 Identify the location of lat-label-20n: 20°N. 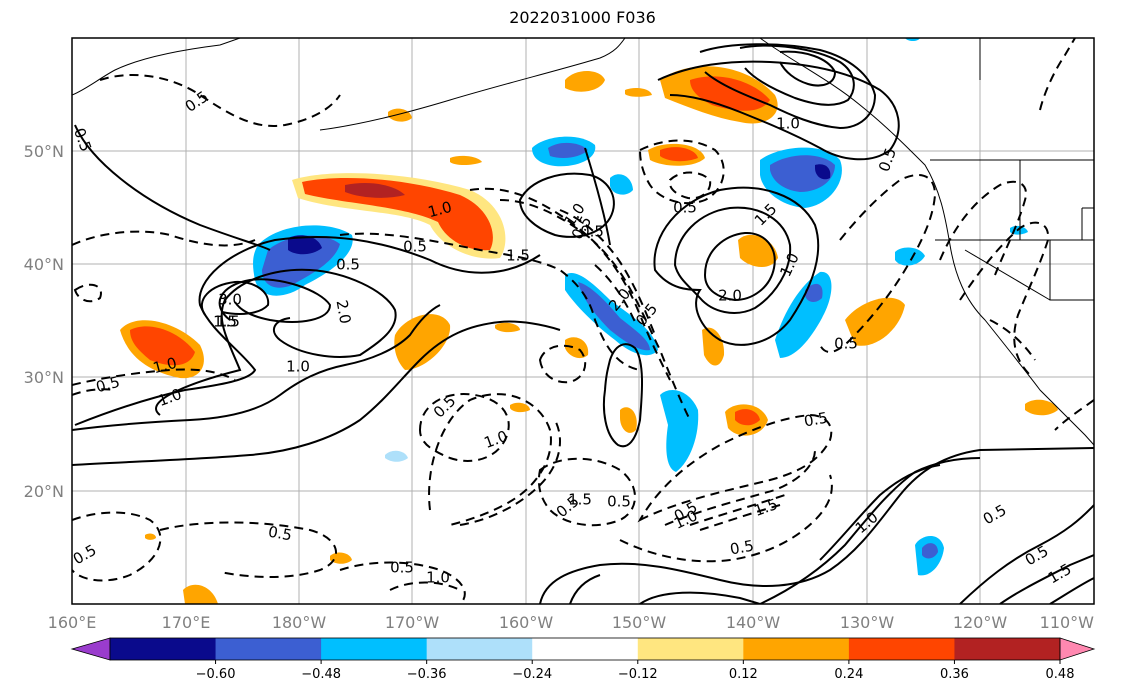
(44, 491).